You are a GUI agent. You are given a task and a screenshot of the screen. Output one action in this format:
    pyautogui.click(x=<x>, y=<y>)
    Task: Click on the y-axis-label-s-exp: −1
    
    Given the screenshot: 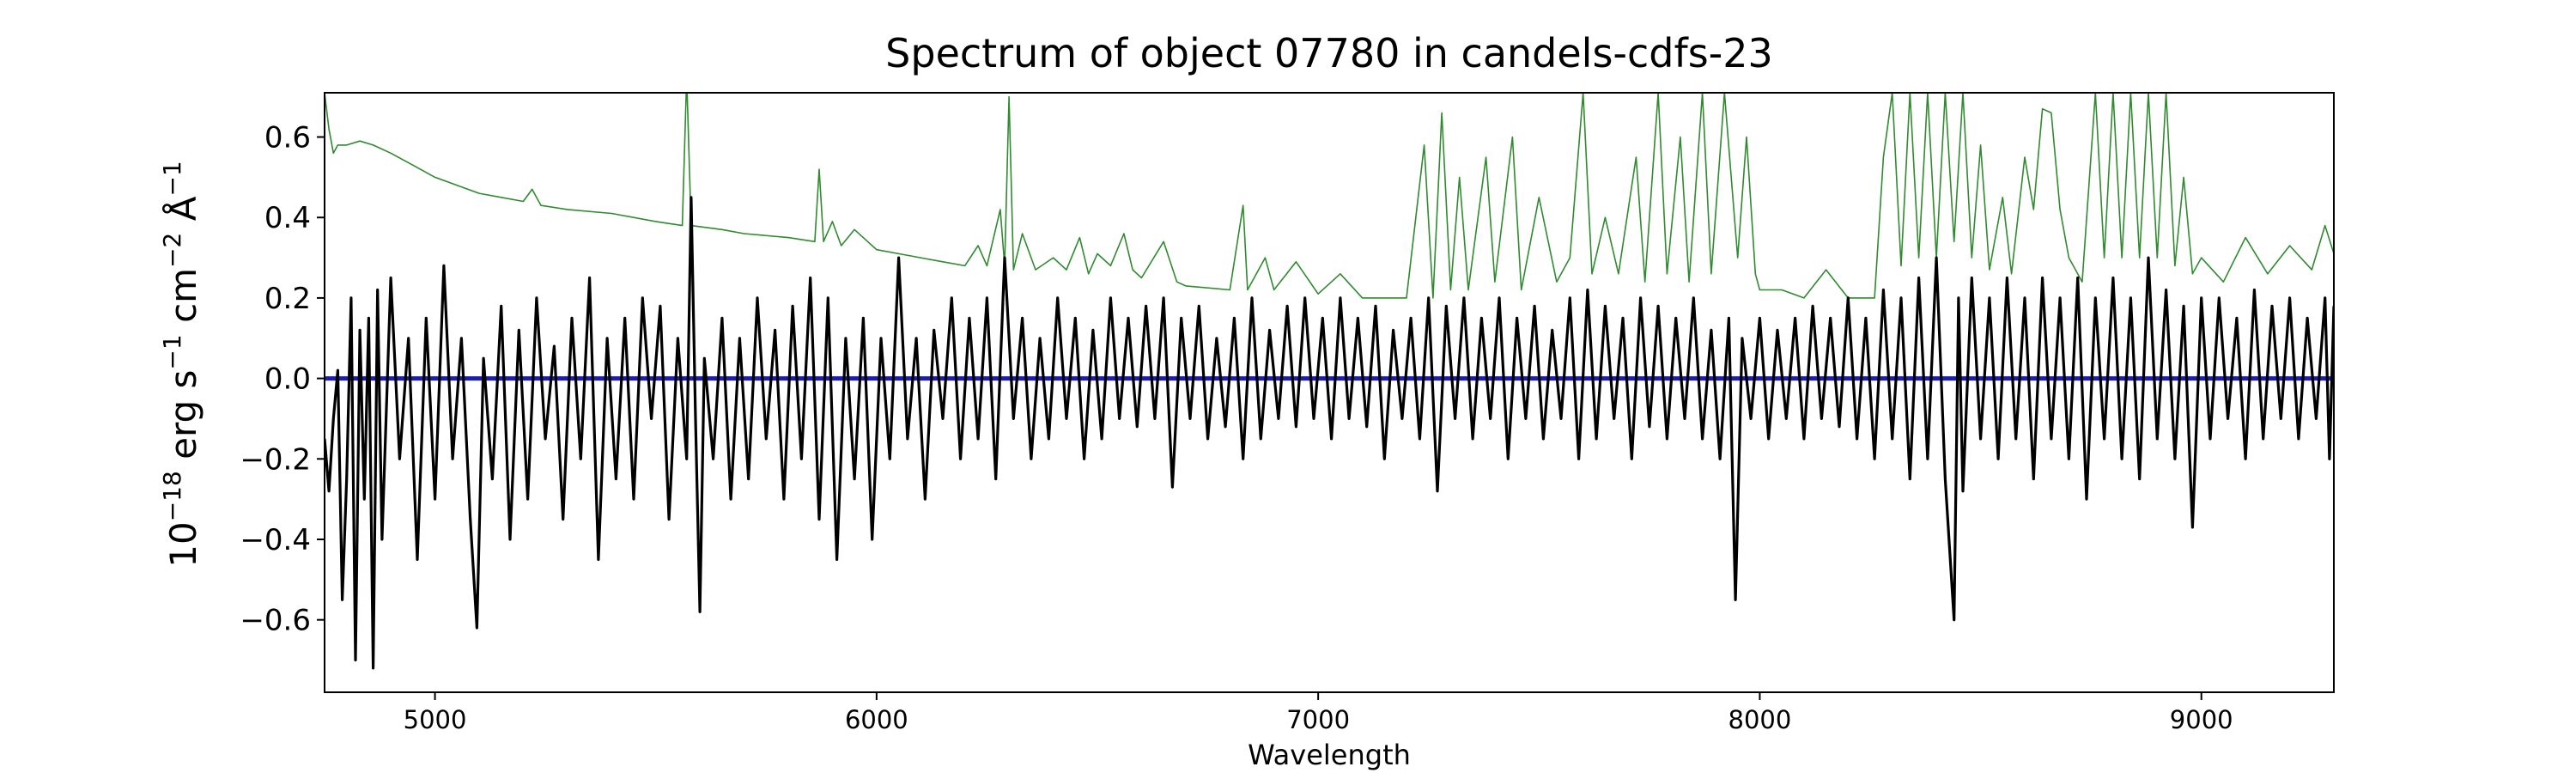 What is the action you would take?
    pyautogui.click(x=172, y=351)
    